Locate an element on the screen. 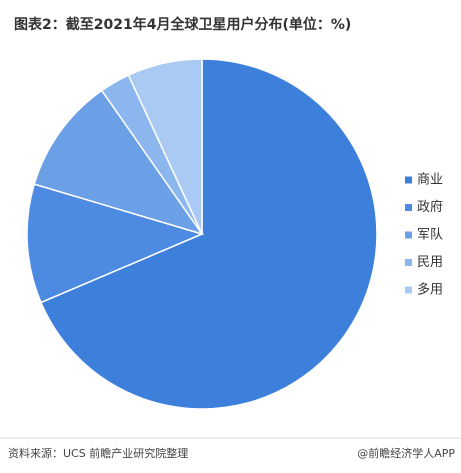  legend-label: 政府 is located at coordinates (430, 207).